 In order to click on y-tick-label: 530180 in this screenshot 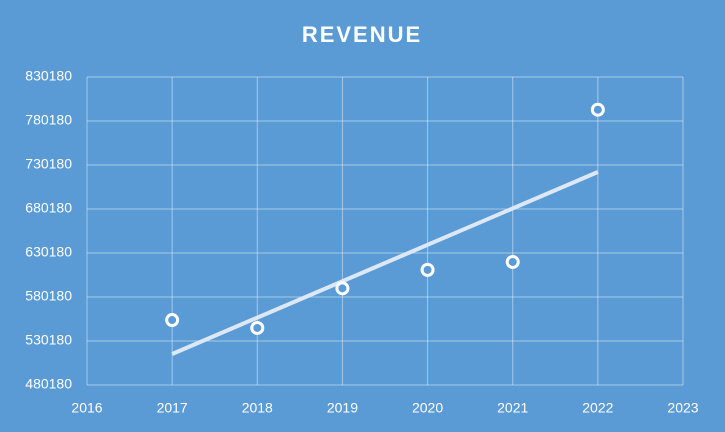, I will do `click(48, 340)`.